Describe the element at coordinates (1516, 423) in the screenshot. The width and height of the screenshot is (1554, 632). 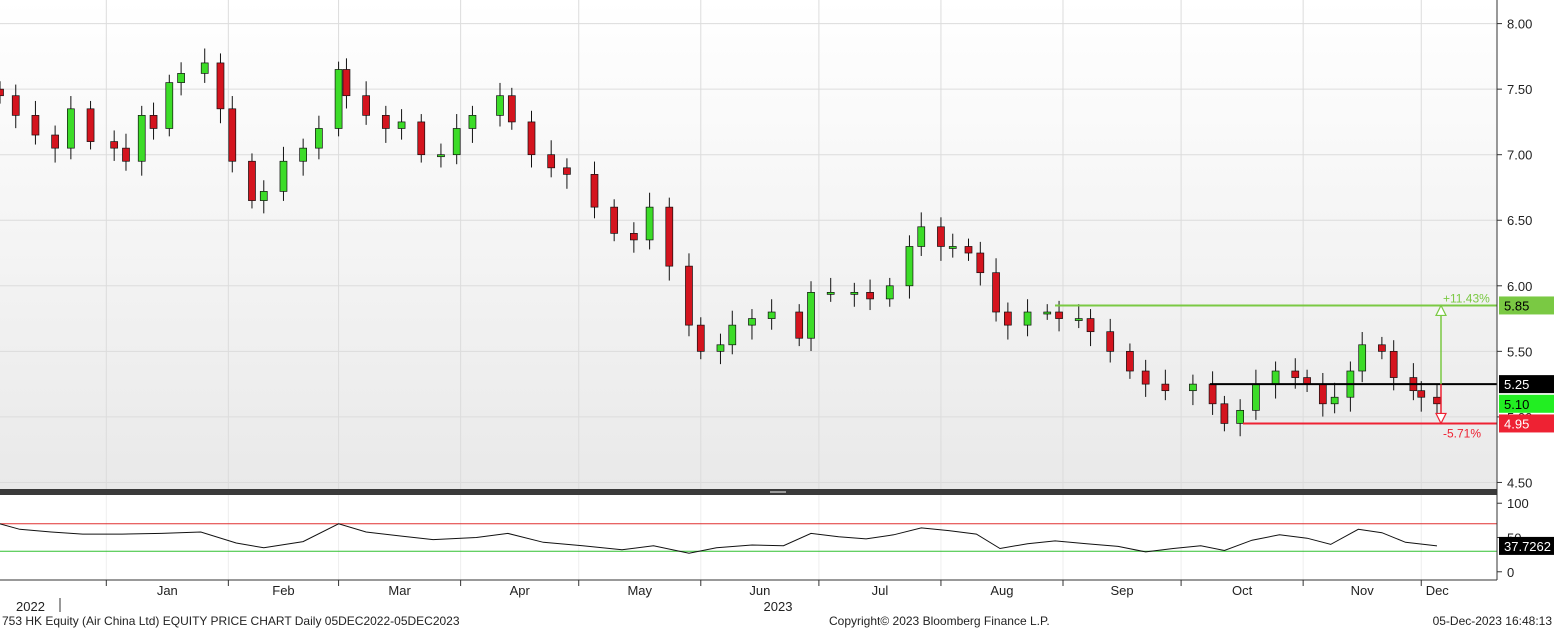
I see `price-badge-label: 4.95` at that location.